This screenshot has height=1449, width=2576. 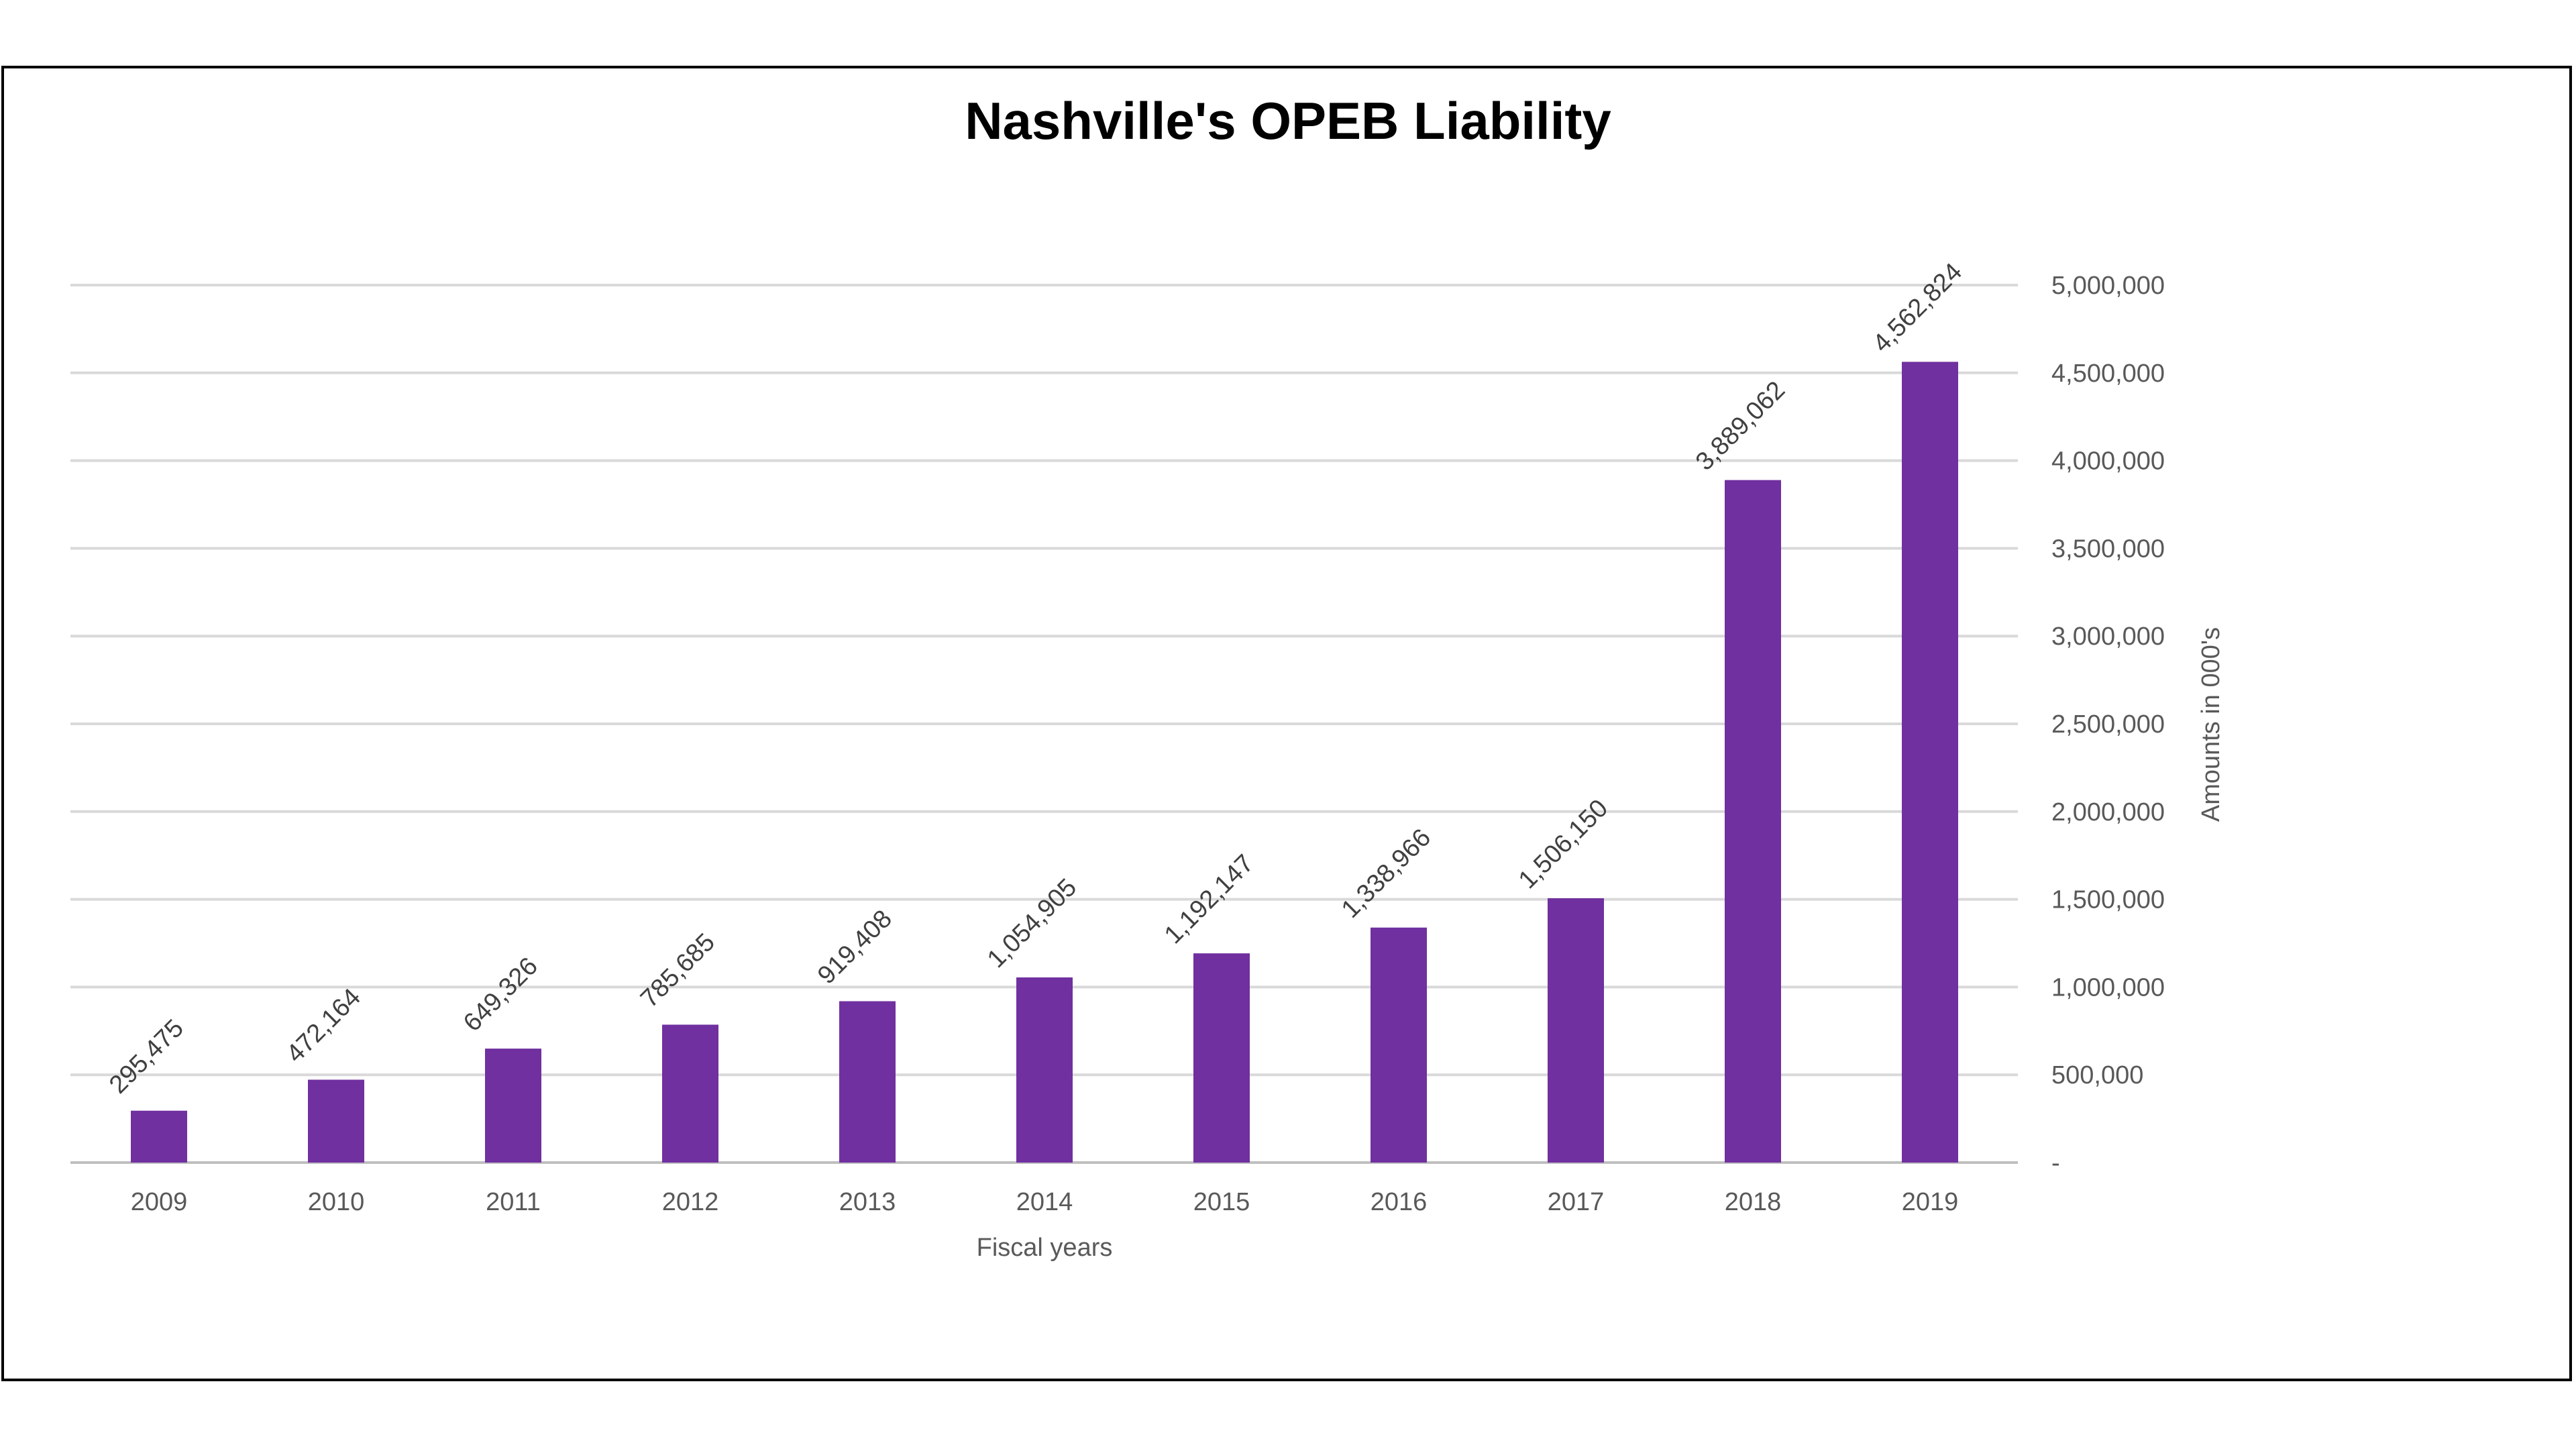 What do you see at coordinates (1221, 1202) in the screenshot?
I see `x-tick-label: 2015` at bounding box center [1221, 1202].